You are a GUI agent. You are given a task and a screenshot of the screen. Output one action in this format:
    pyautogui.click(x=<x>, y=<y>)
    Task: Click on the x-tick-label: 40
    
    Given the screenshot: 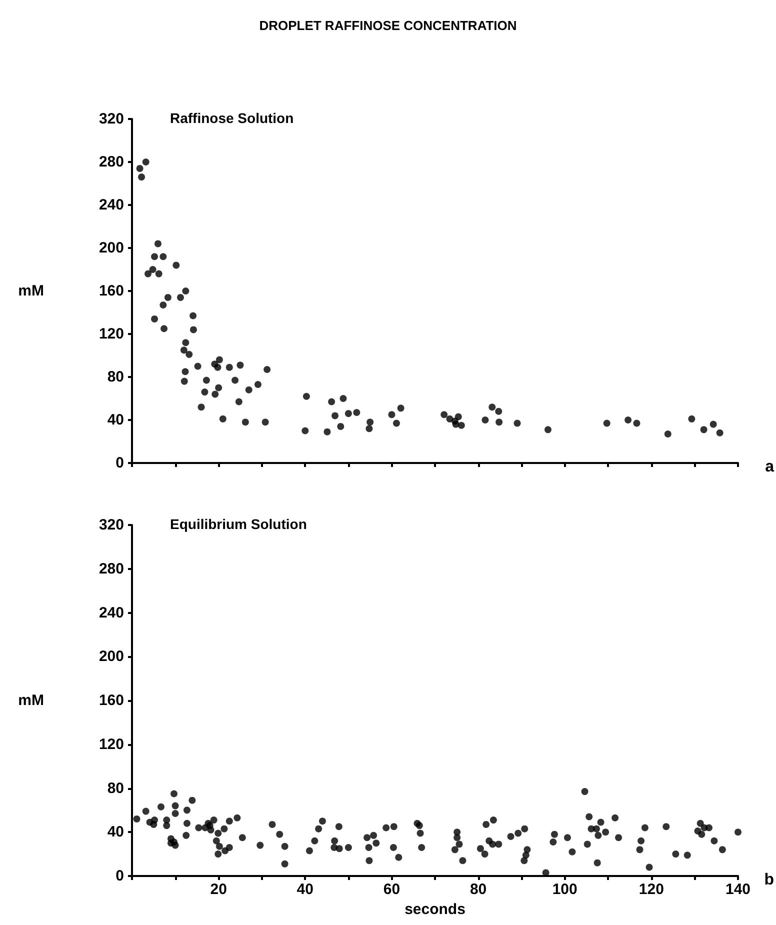 What is the action you would take?
    pyautogui.click(x=305, y=889)
    